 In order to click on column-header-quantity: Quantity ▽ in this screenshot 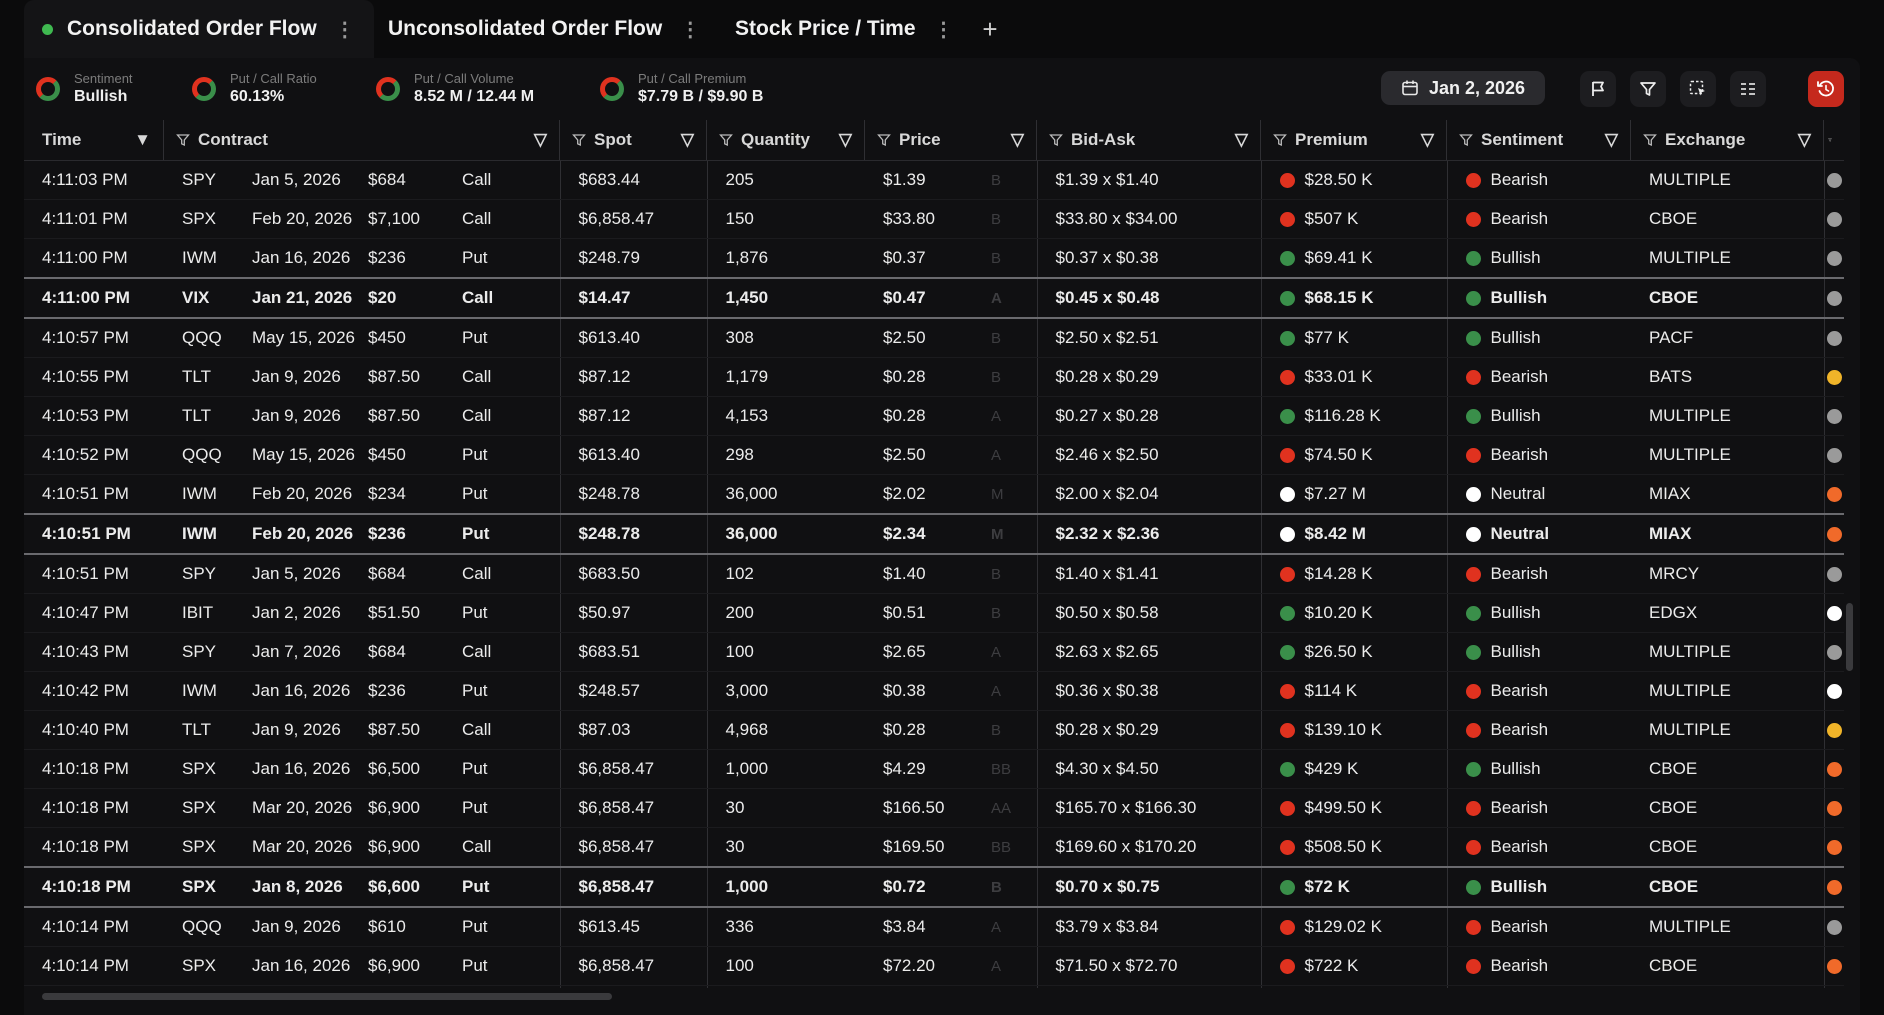, I will do `click(786, 140)`.